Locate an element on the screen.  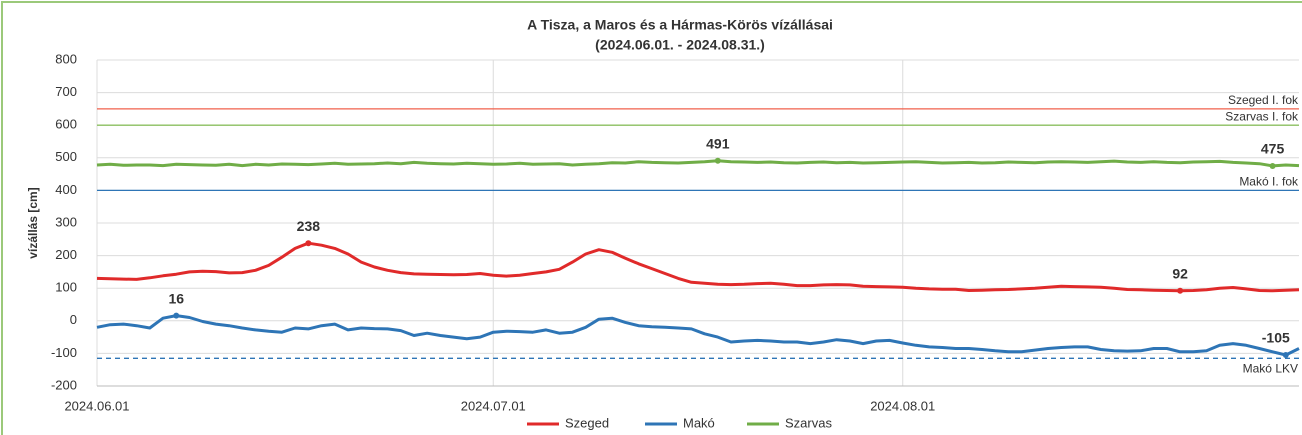
y-tick-label: -100 is located at coordinates (64, 352).